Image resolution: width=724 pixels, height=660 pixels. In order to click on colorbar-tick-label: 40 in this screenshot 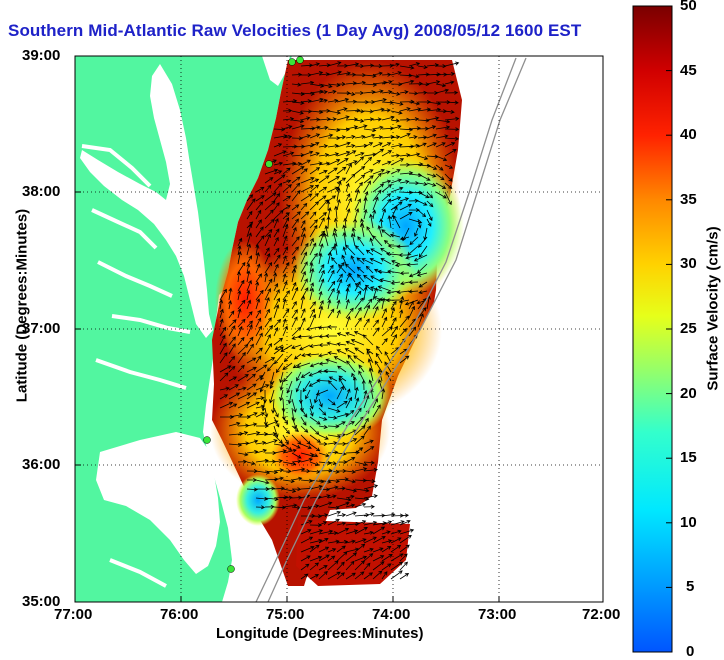, I will do `click(688, 134)`.